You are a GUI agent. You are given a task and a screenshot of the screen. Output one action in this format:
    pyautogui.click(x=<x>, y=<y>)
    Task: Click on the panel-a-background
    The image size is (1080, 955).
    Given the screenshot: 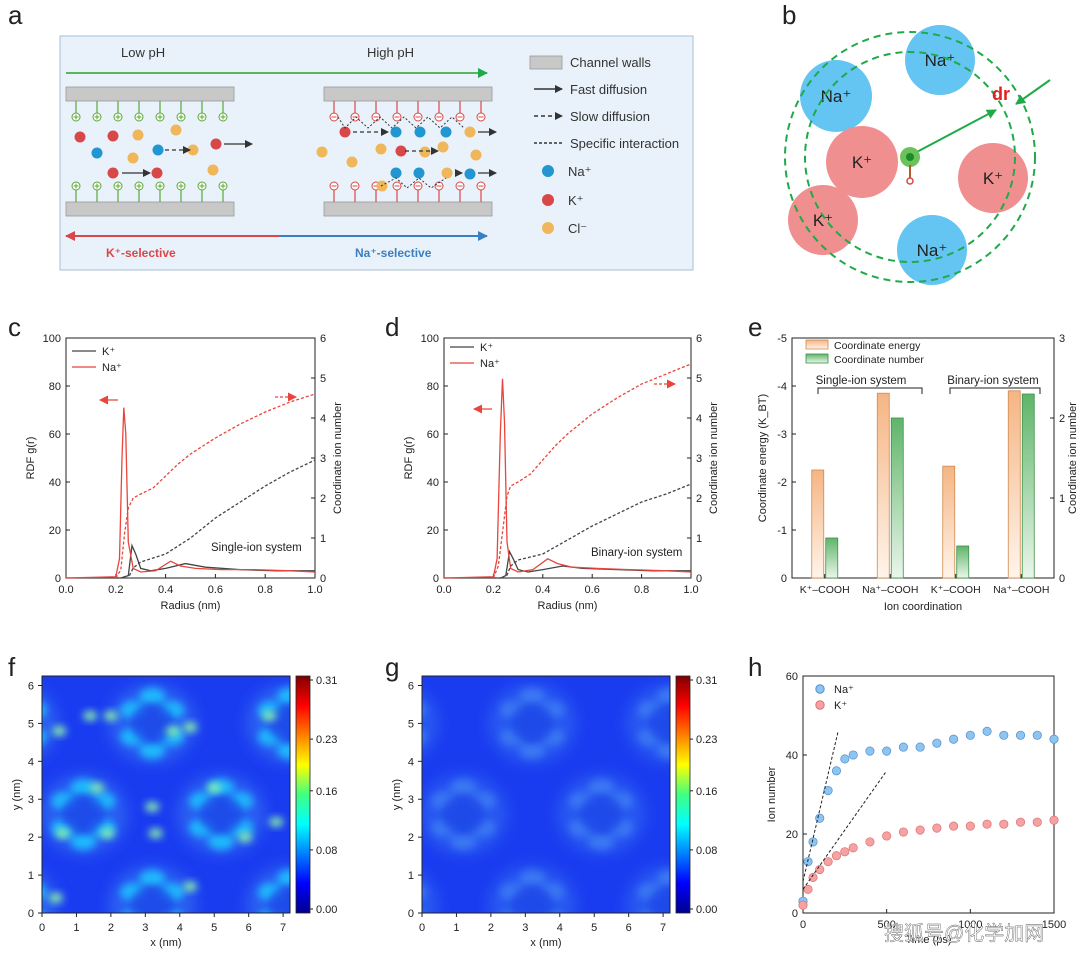 What is the action you would take?
    pyautogui.click(x=376, y=153)
    